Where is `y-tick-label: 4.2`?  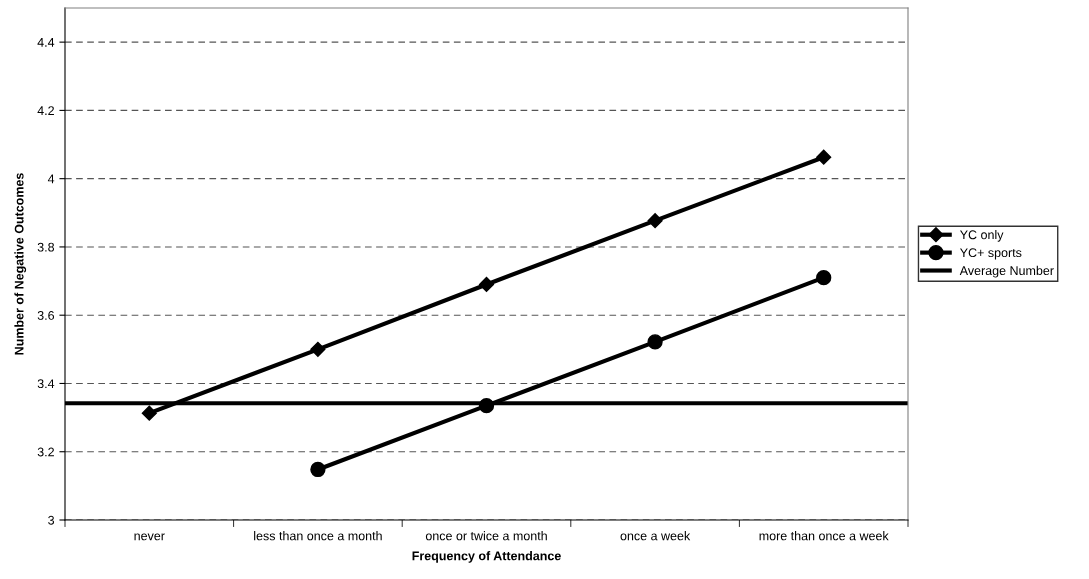 y-tick-label: 4.2 is located at coordinates (45, 110).